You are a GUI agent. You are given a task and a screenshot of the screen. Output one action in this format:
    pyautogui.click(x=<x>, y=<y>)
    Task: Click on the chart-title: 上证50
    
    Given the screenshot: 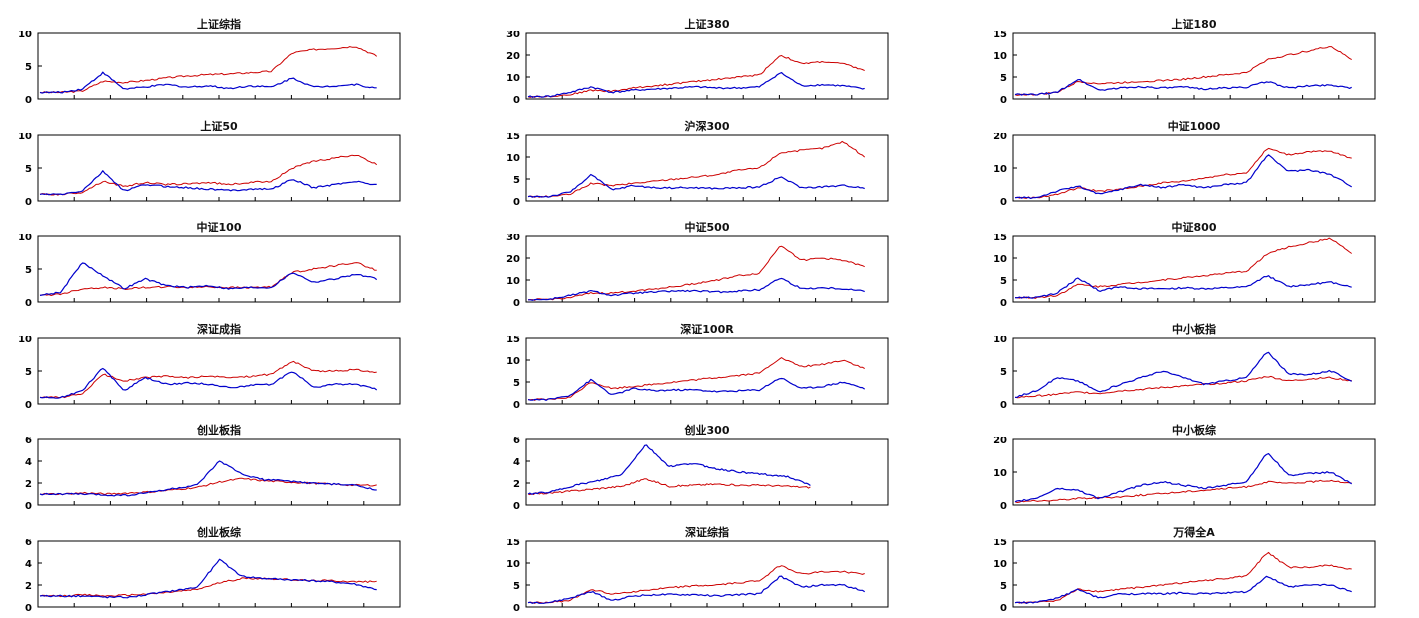 What is the action you would take?
    pyautogui.click(x=219, y=126)
    